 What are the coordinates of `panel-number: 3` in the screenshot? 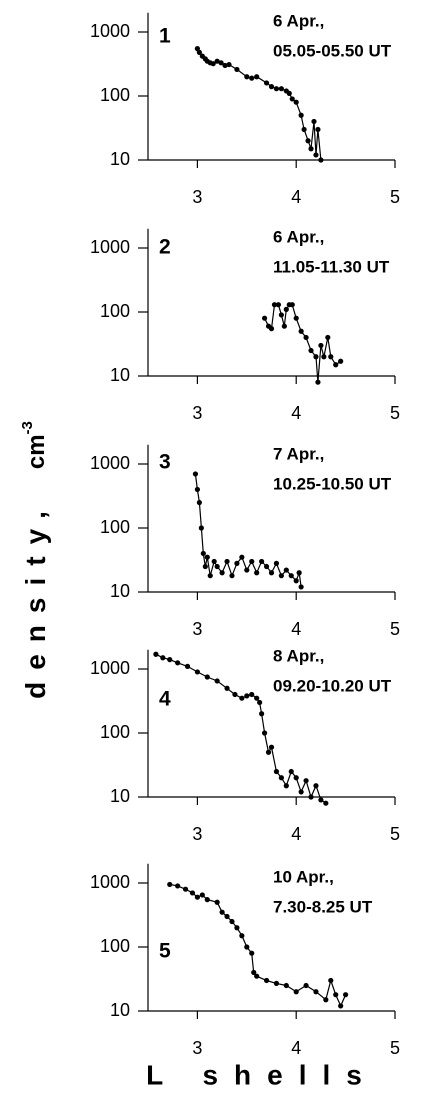 It's located at (165, 462).